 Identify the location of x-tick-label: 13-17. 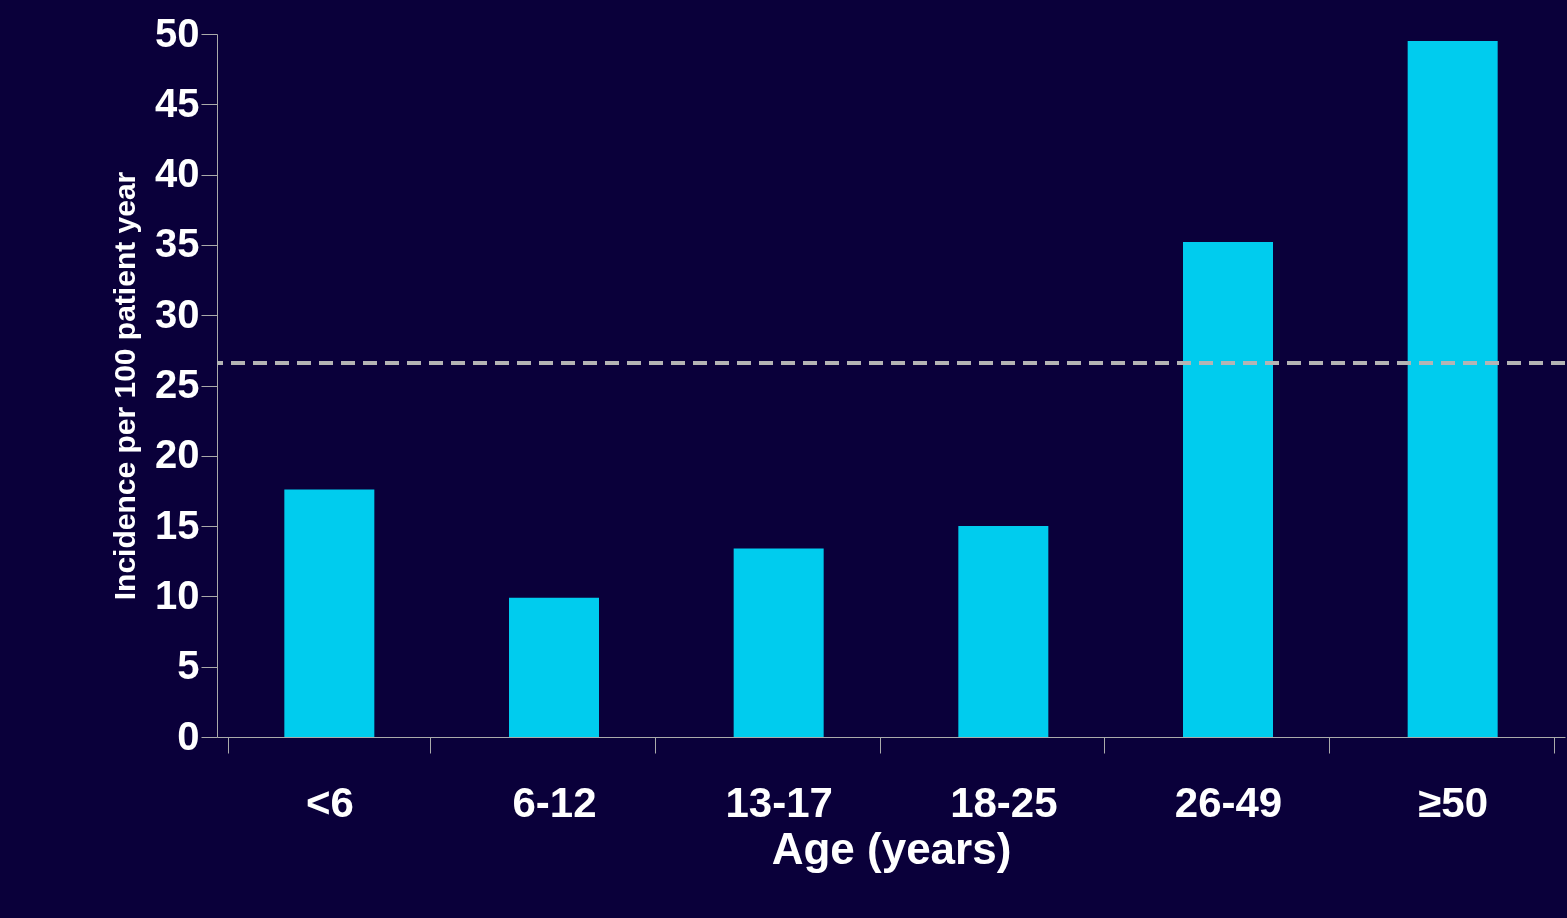
(779, 802).